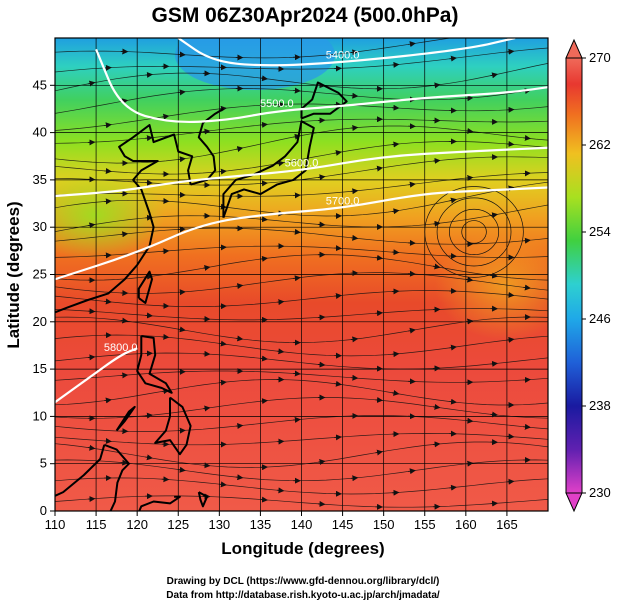  What do you see at coordinates (302, 163) in the screenshot?
I see `contour-label: 5600.0` at bounding box center [302, 163].